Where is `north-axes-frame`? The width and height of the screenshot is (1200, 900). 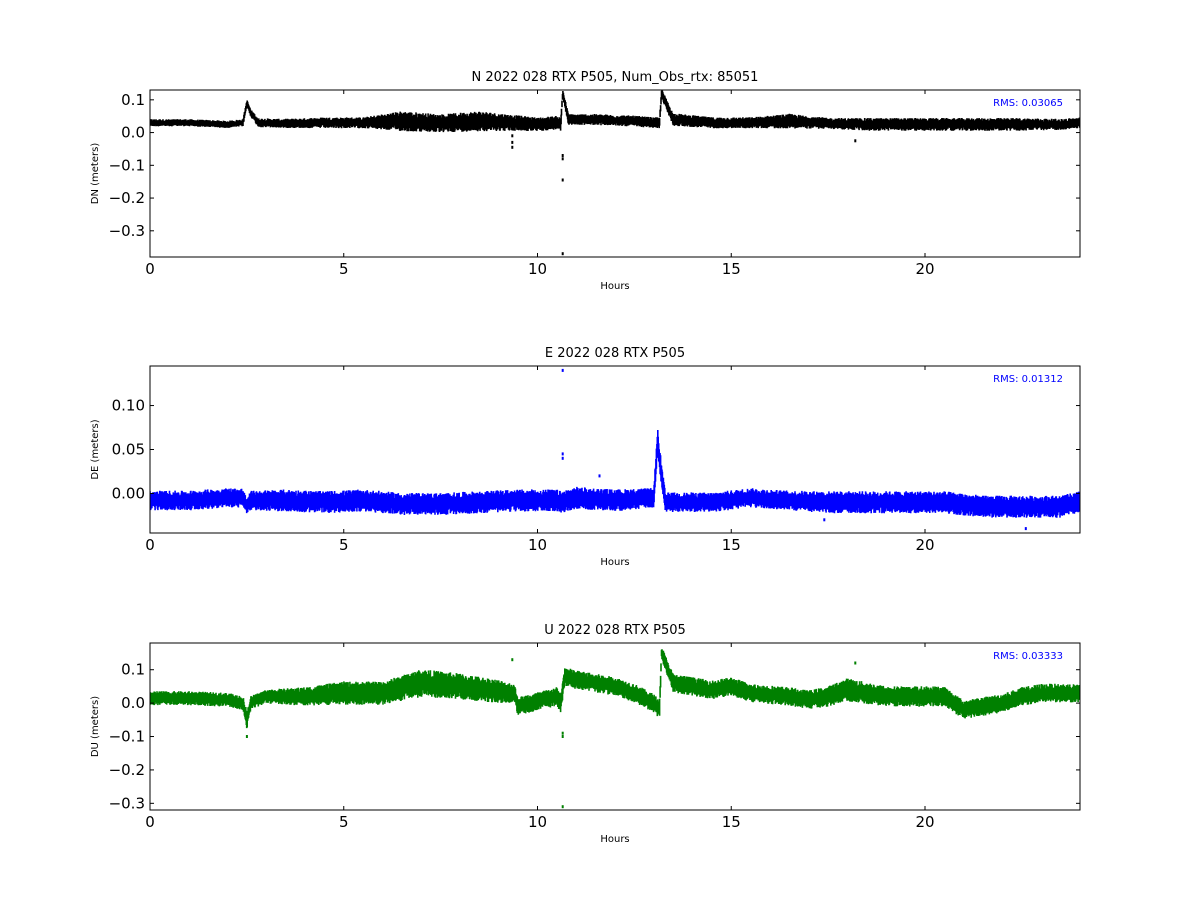
north-axes-frame is located at coordinates (615, 173).